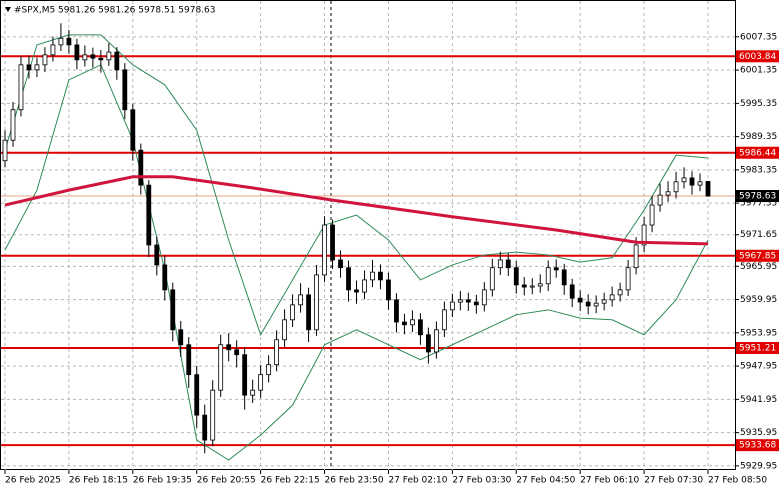  What do you see at coordinates (758, 170) in the screenshot?
I see `y-tick-label: 5983.35` at bounding box center [758, 170].